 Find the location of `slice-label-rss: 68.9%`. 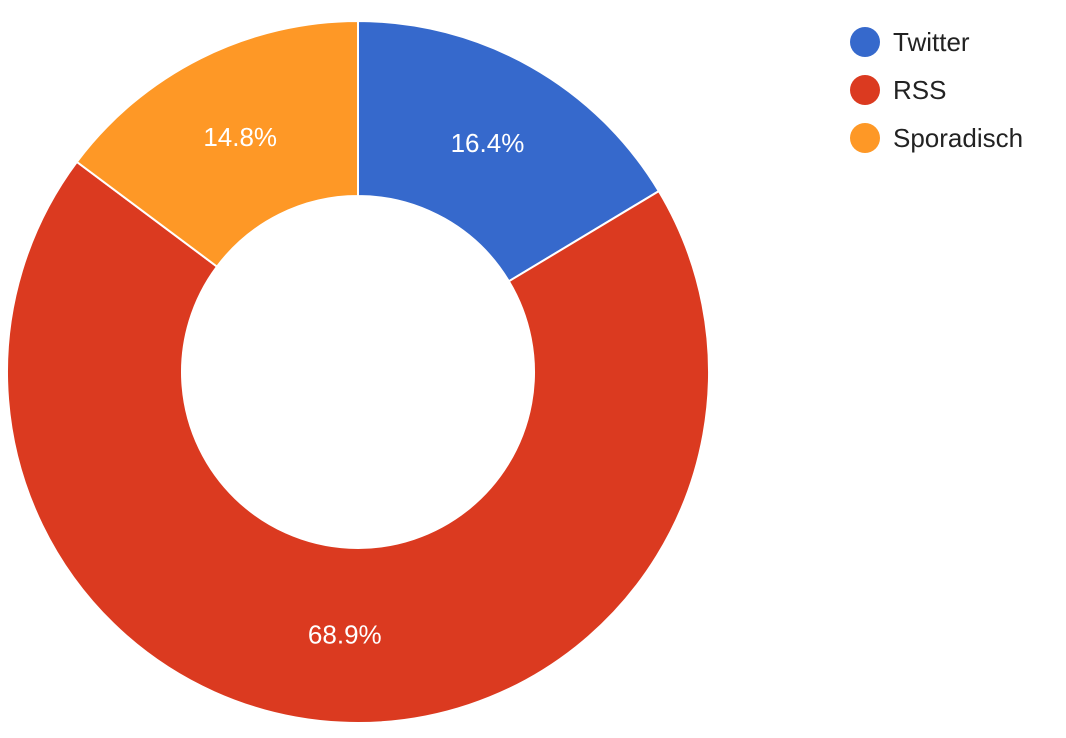

slice-label-rss: 68.9% is located at coordinates (345, 635).